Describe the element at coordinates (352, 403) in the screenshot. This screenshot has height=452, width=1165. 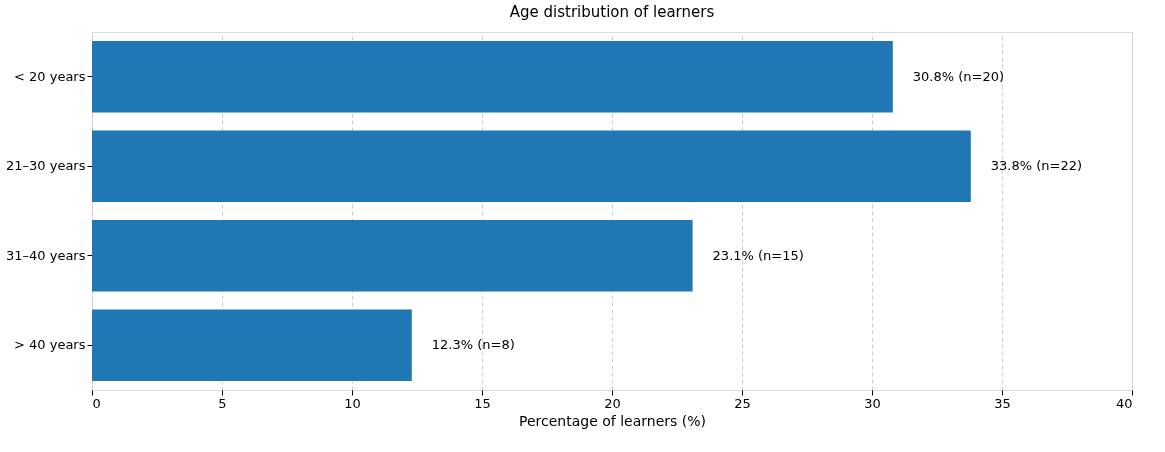
I see `x-tick-label: 10` at that location.